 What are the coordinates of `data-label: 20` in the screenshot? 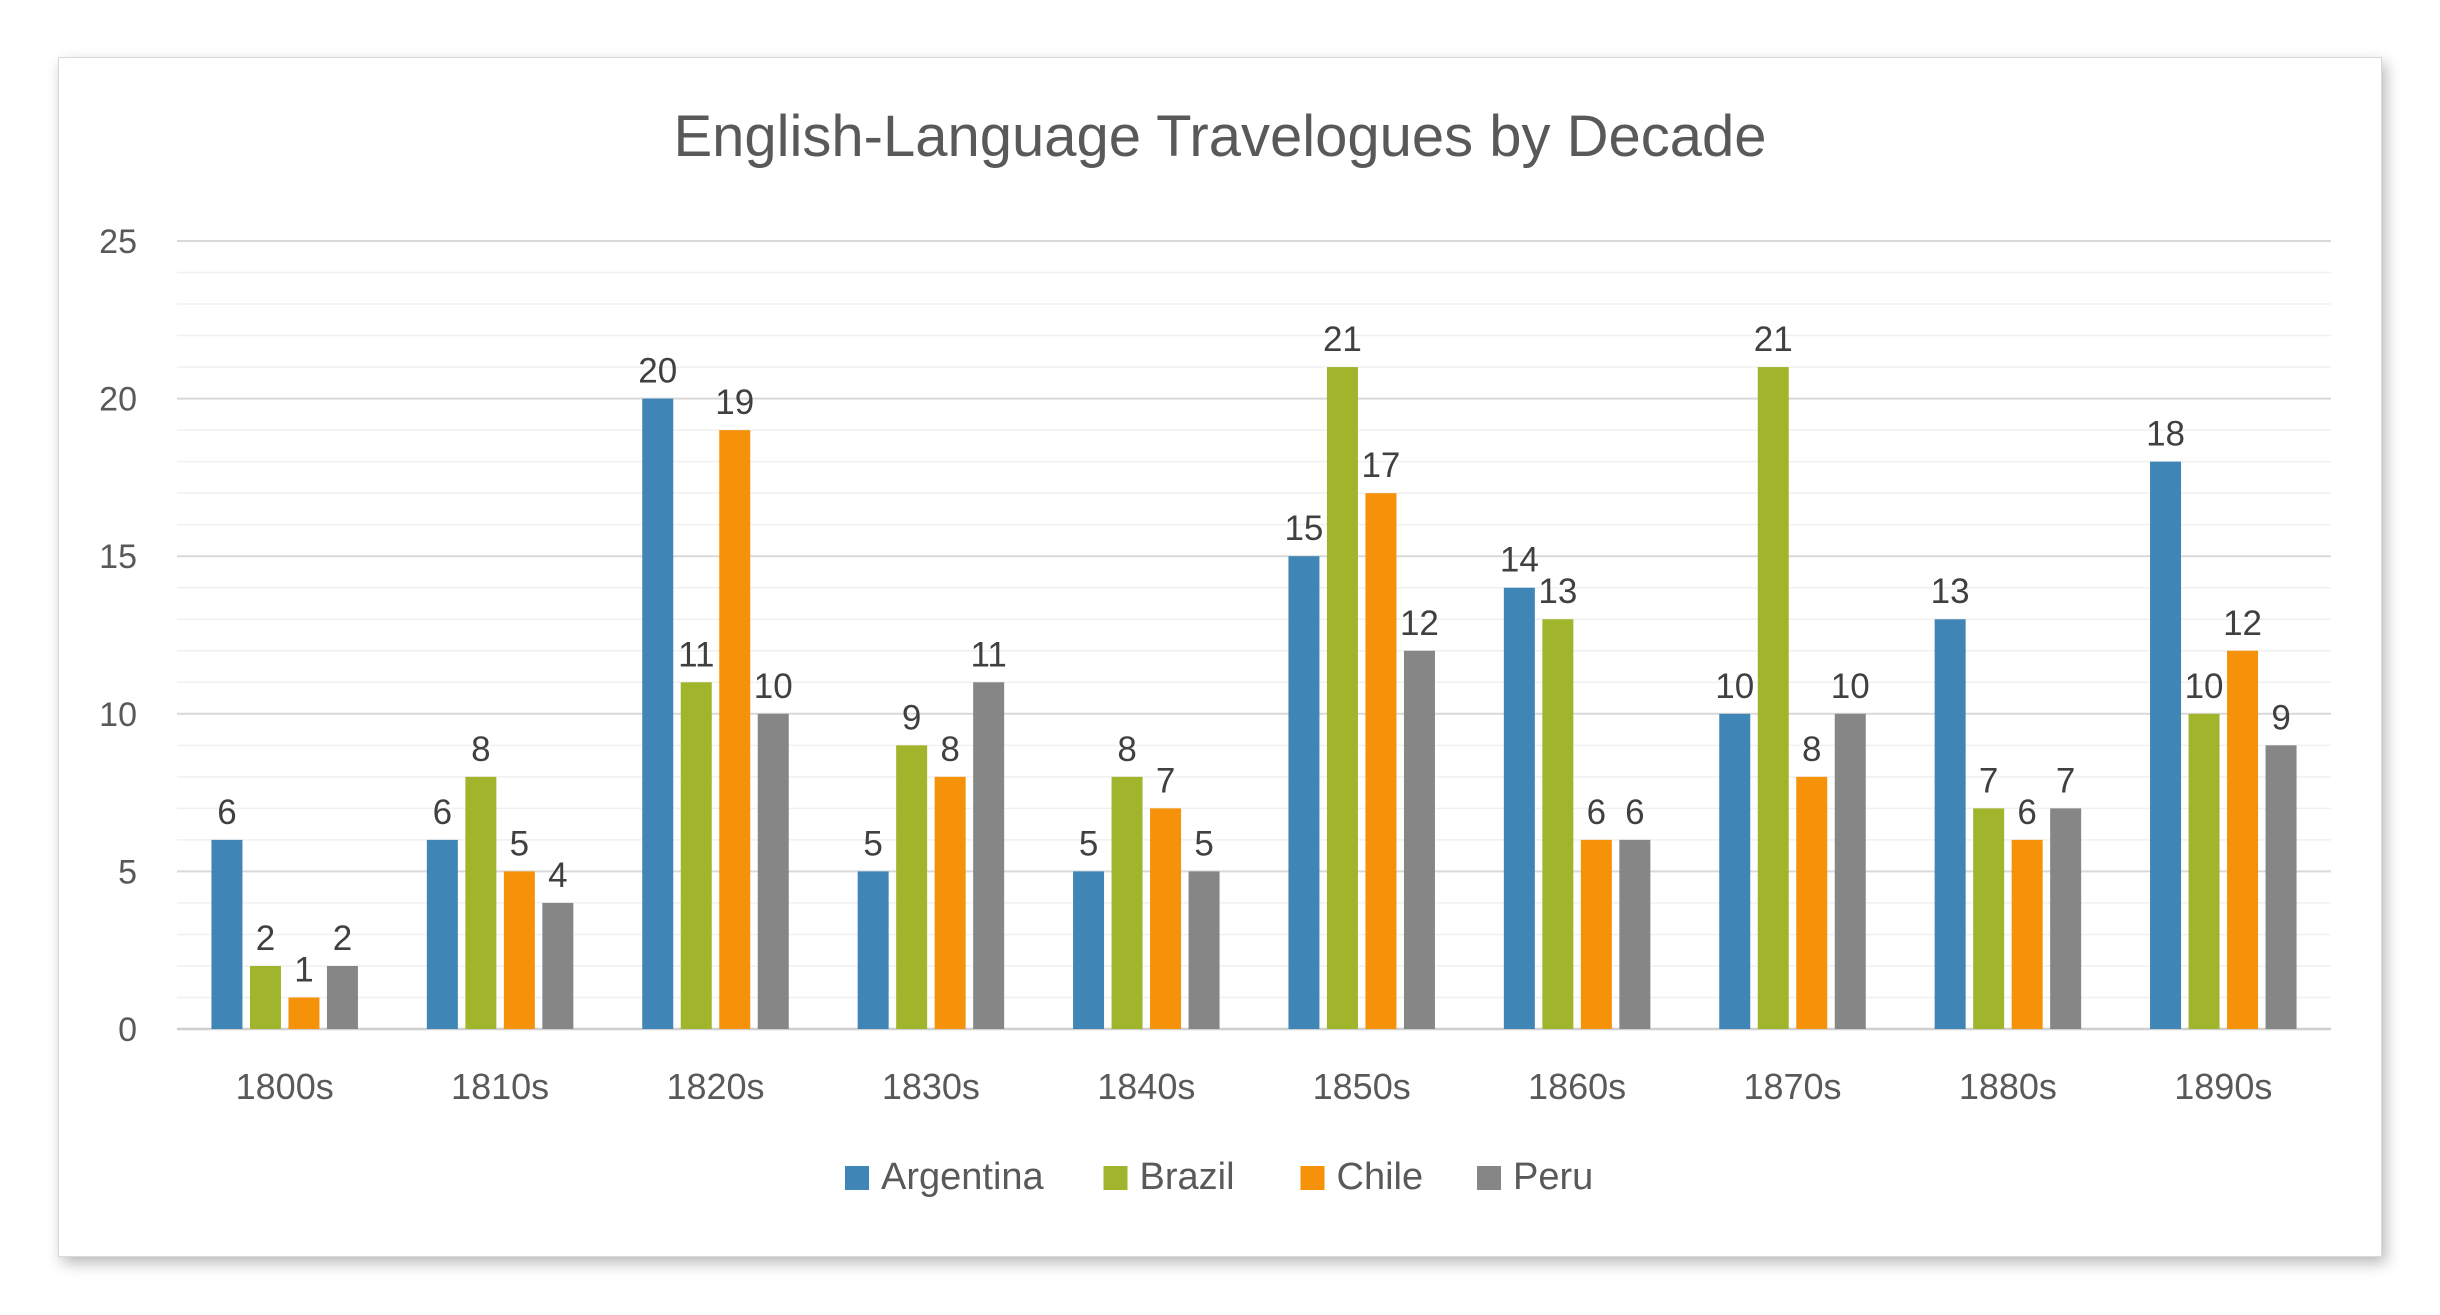 It's located at (657, 371).